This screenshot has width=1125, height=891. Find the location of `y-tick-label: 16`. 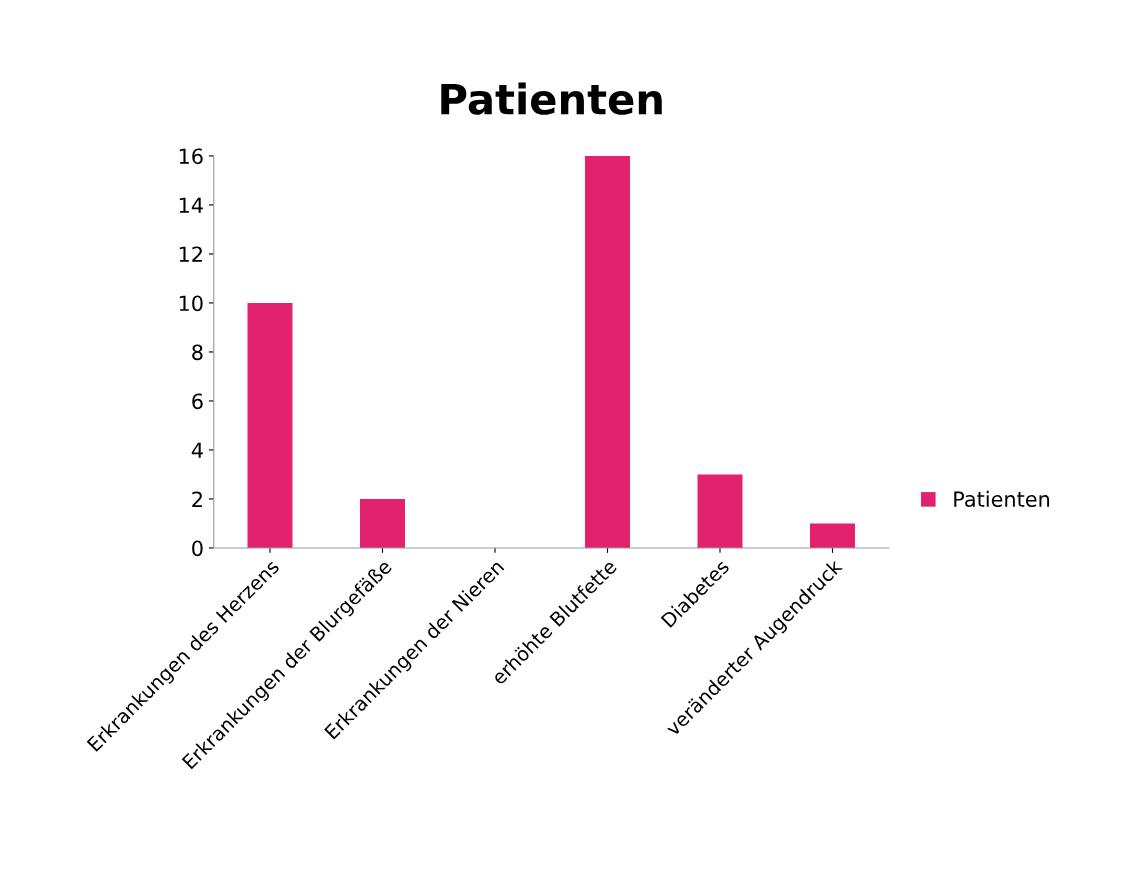

y-tick-label: 16 is located at coordinates (191, 156).